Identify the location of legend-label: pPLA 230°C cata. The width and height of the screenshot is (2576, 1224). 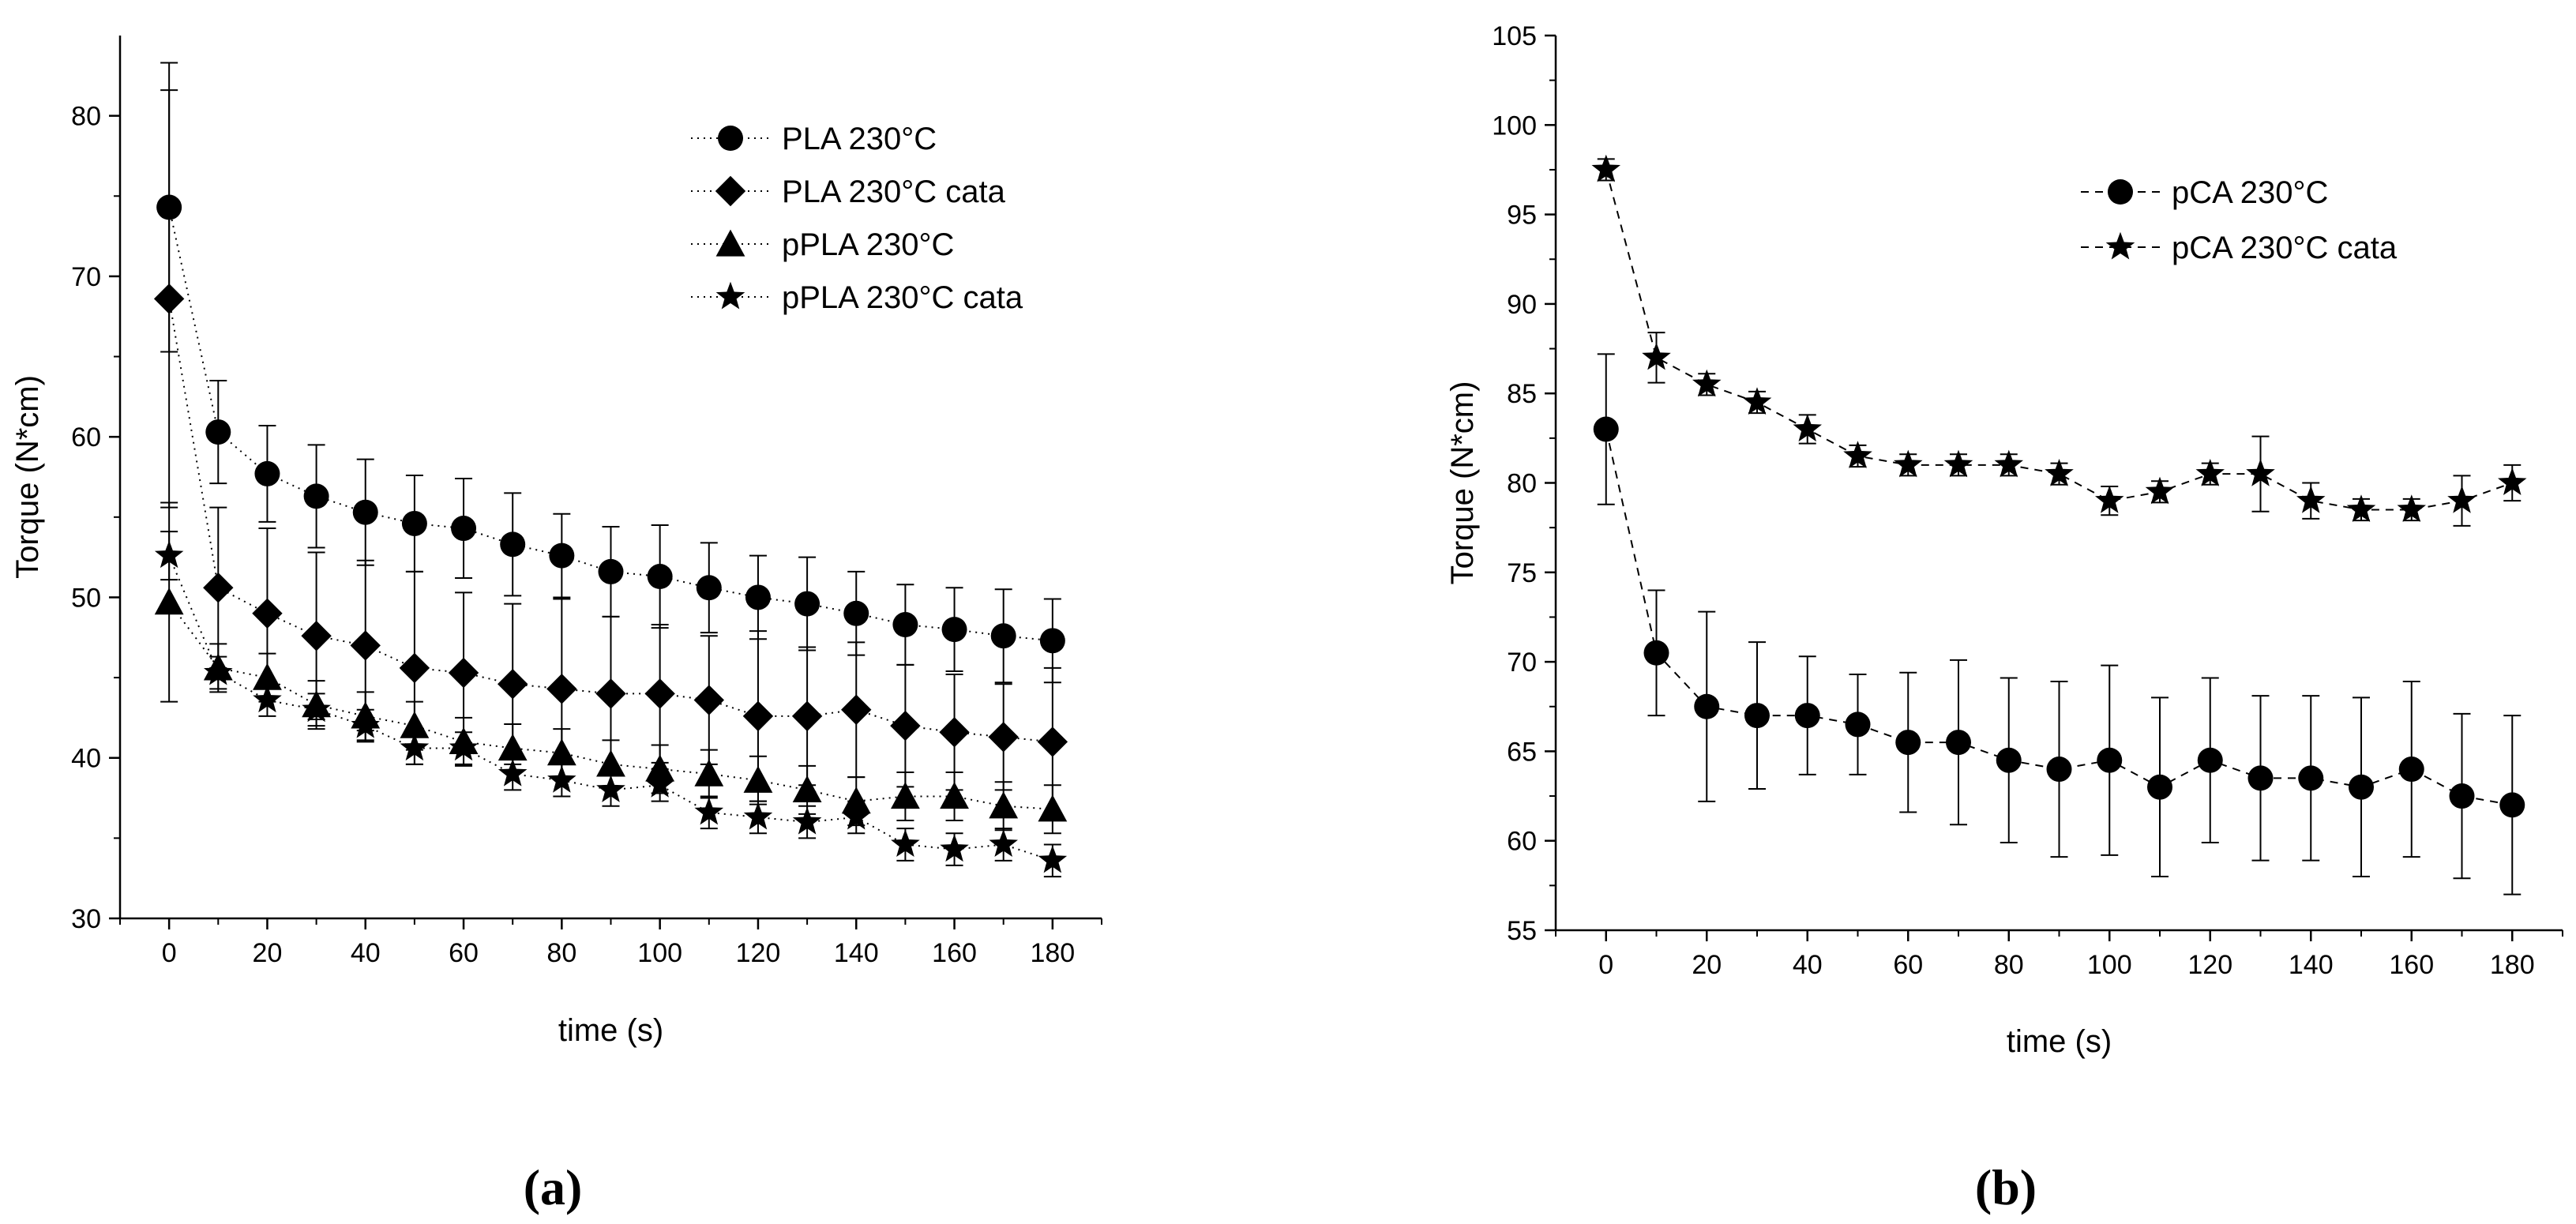
(902, 297).